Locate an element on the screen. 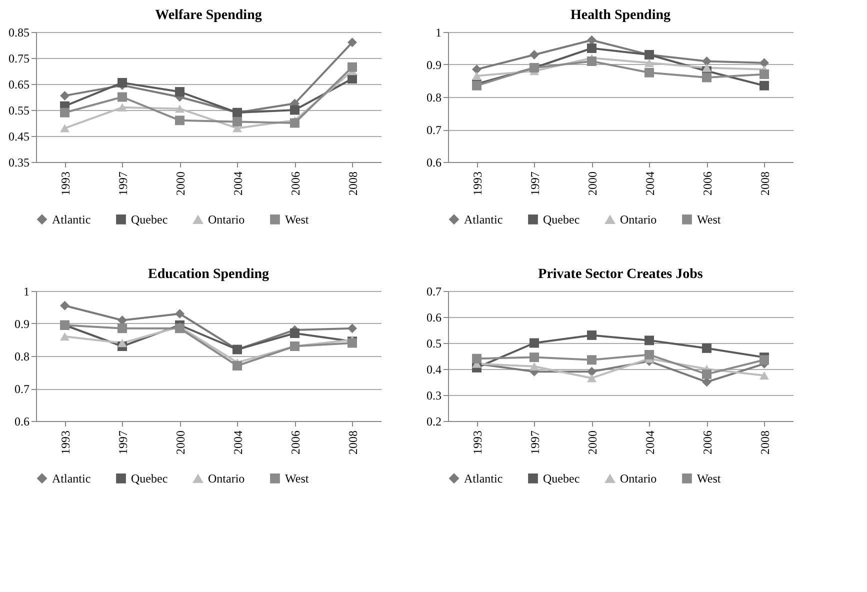 The width and height of the screenshot is (867, 592). y-tick-label: 0.35 is located at coordinates (19, 163).